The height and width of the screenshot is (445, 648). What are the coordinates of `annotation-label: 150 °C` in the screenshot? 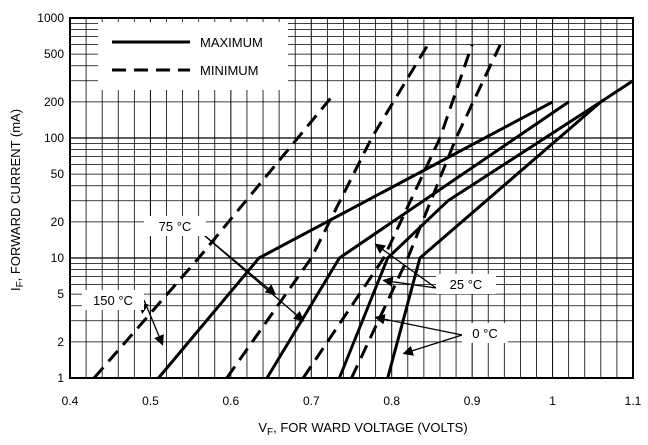 It's located at (113, 300).